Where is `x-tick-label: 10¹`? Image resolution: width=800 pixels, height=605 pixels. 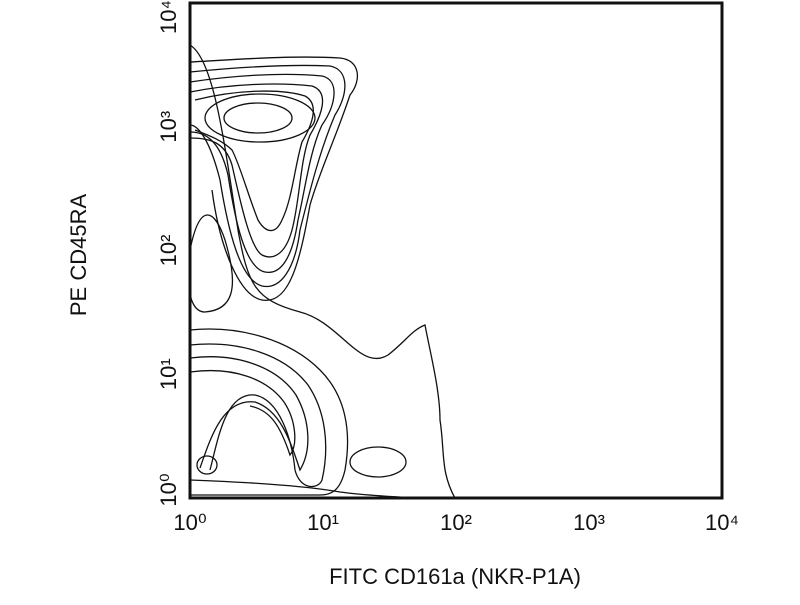
x-tick-label: 10¹ is located at coordinates (323, 522).